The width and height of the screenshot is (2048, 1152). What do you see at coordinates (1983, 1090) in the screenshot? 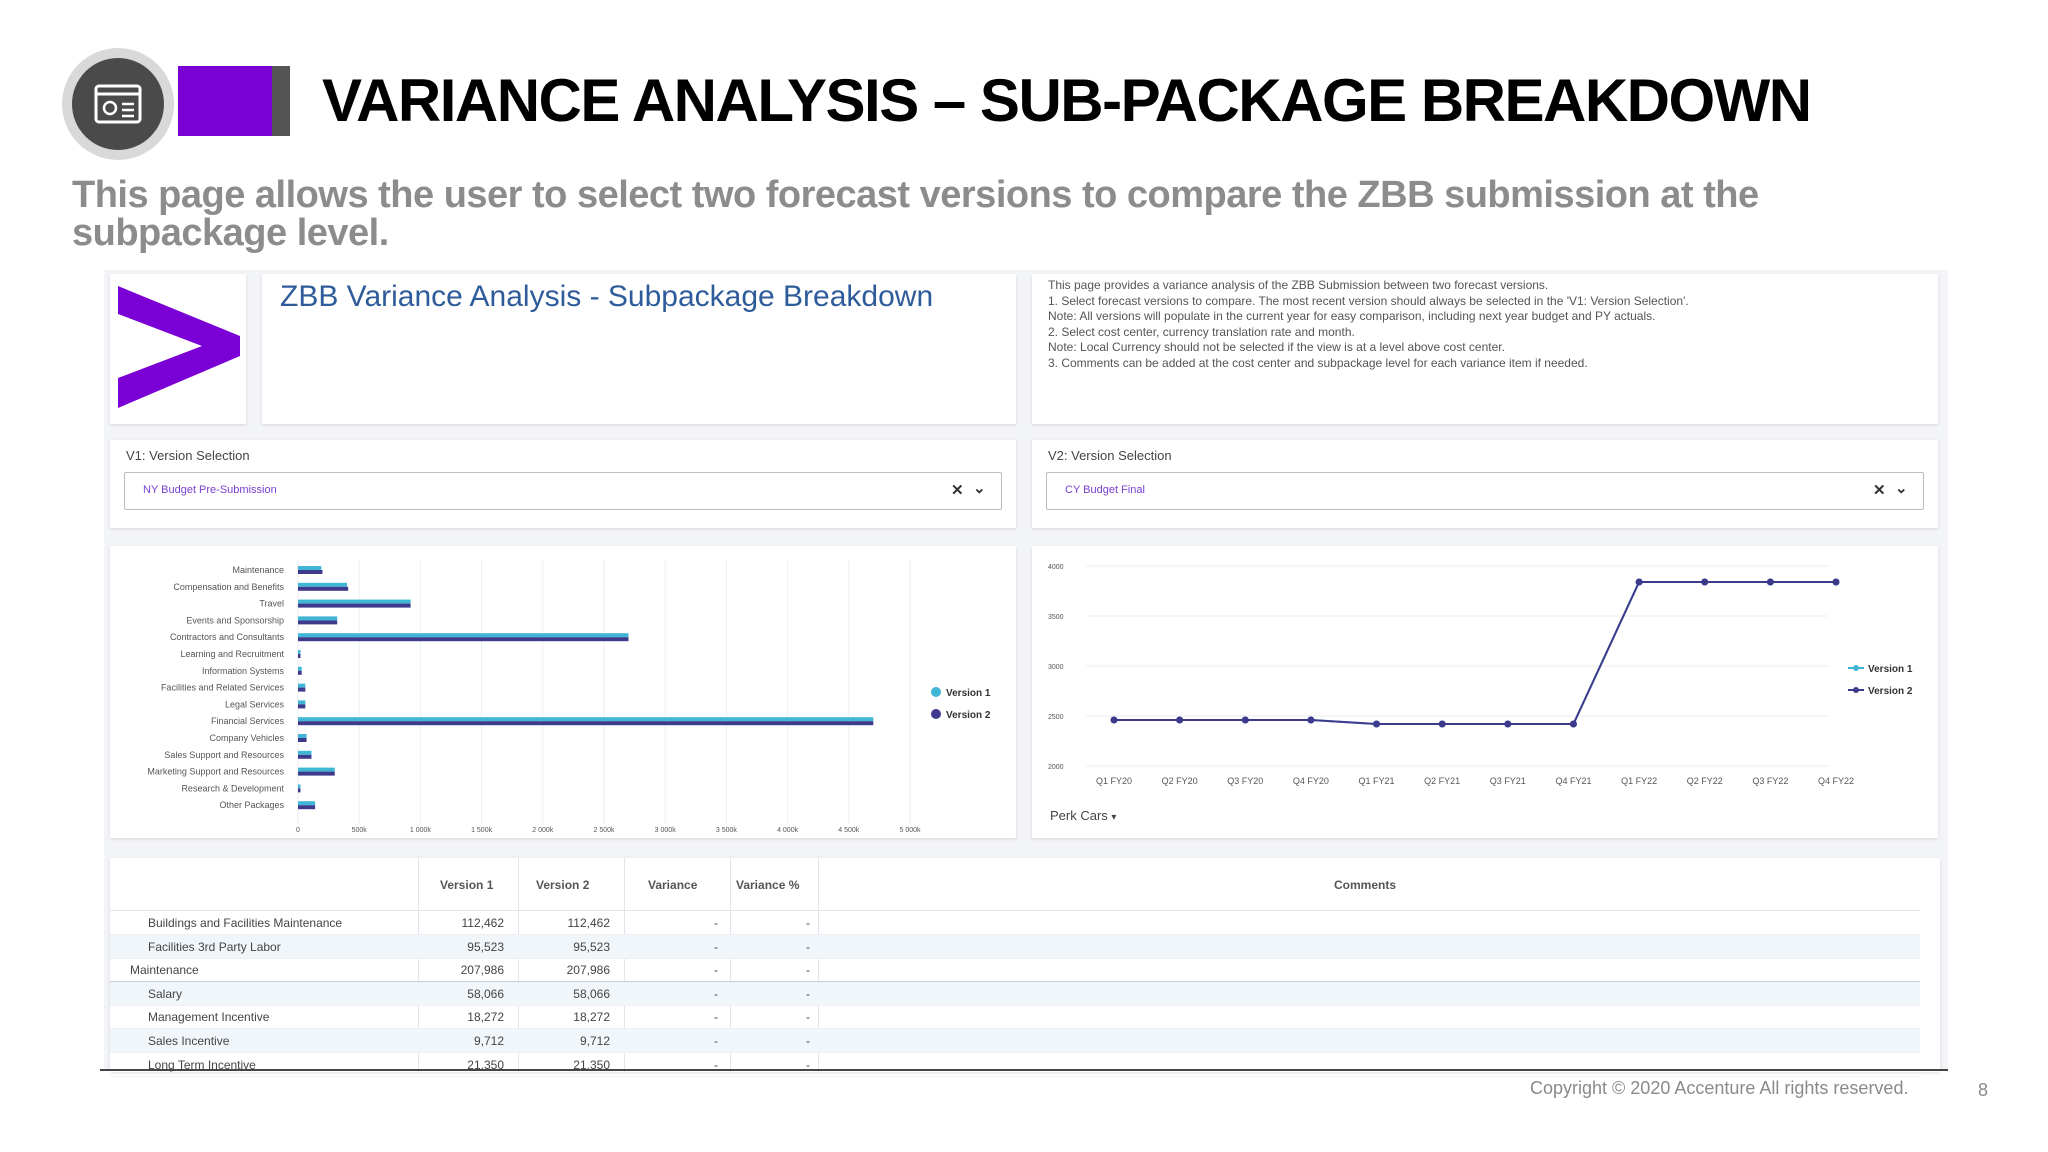
I see `page-number: 8` at bounding box center [1983, 1090].